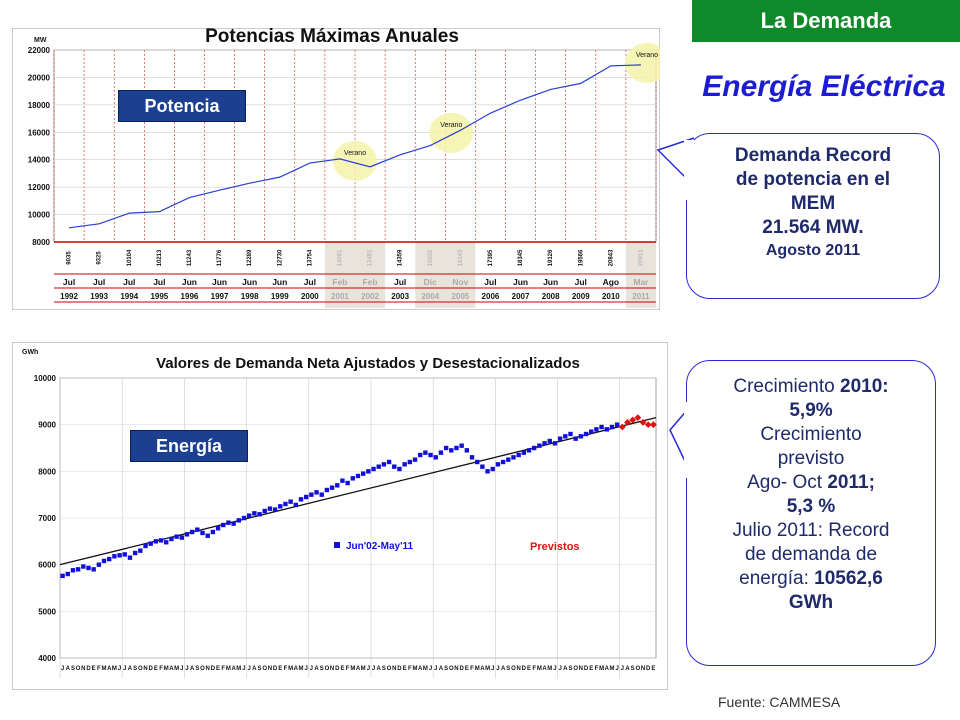 The height and width of the screenshot is (720, 960). What do you see at coordinates (460, 296) in the screenshot?
I see `power-year-label: 2005` at bounding box center [460, 296].